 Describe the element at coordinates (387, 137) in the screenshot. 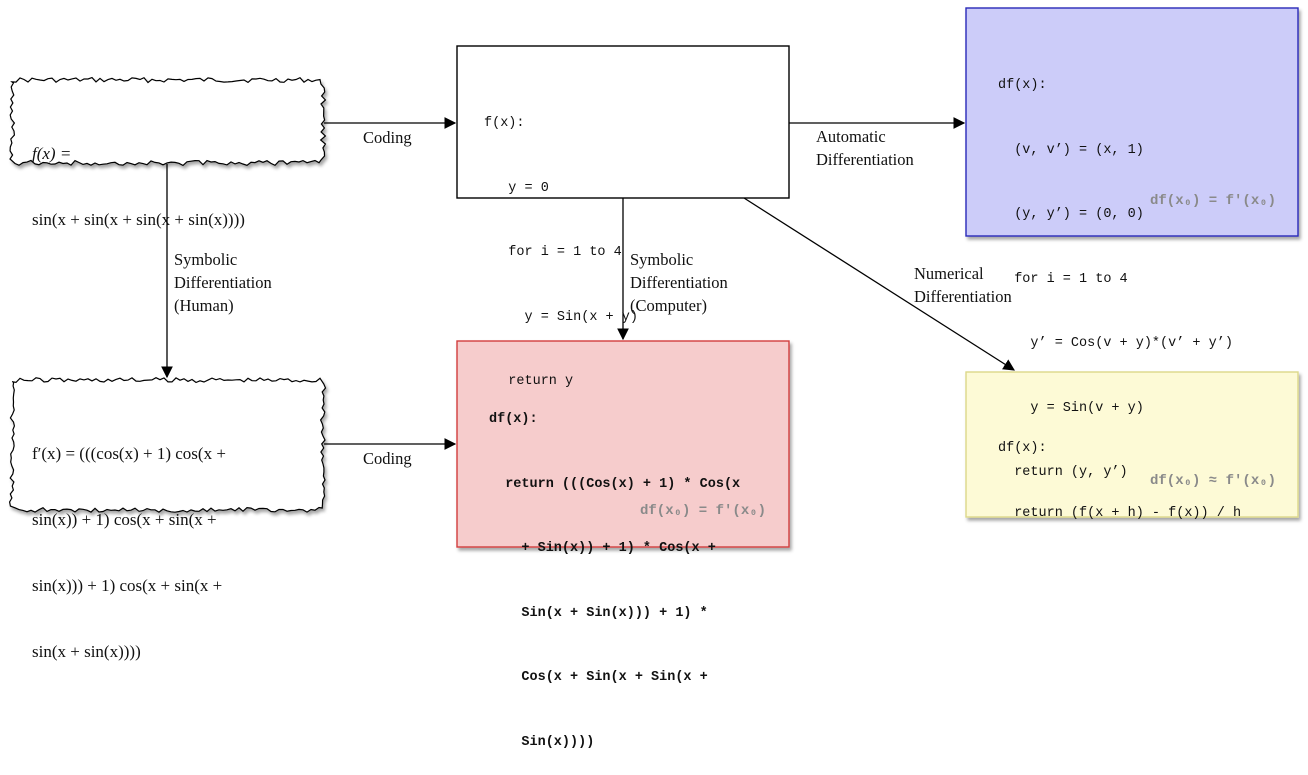

I see `coding-top-label: Coding` at that location.